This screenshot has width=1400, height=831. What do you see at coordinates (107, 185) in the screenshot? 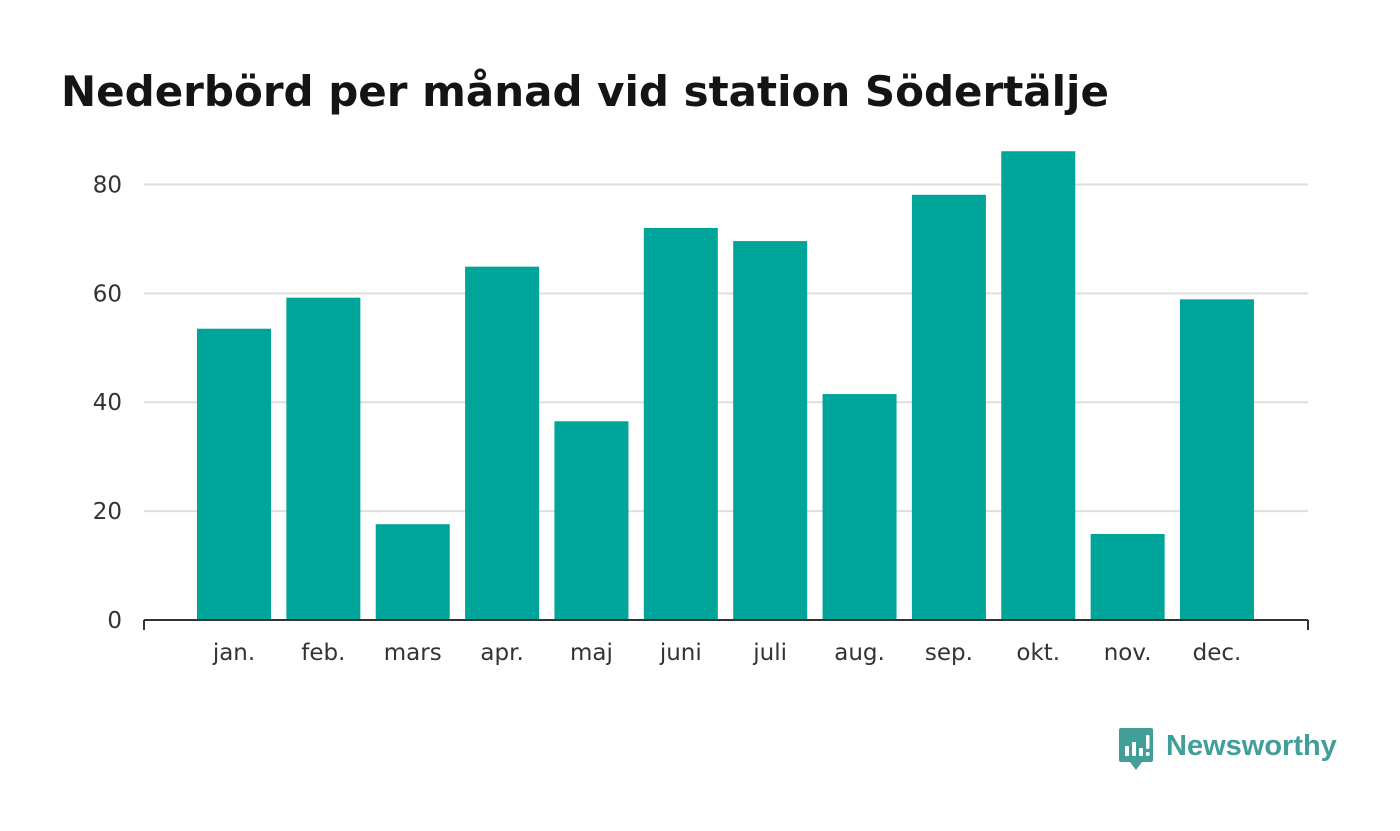
I see `y-tick-label: 80` at bounding box center [107, 185].